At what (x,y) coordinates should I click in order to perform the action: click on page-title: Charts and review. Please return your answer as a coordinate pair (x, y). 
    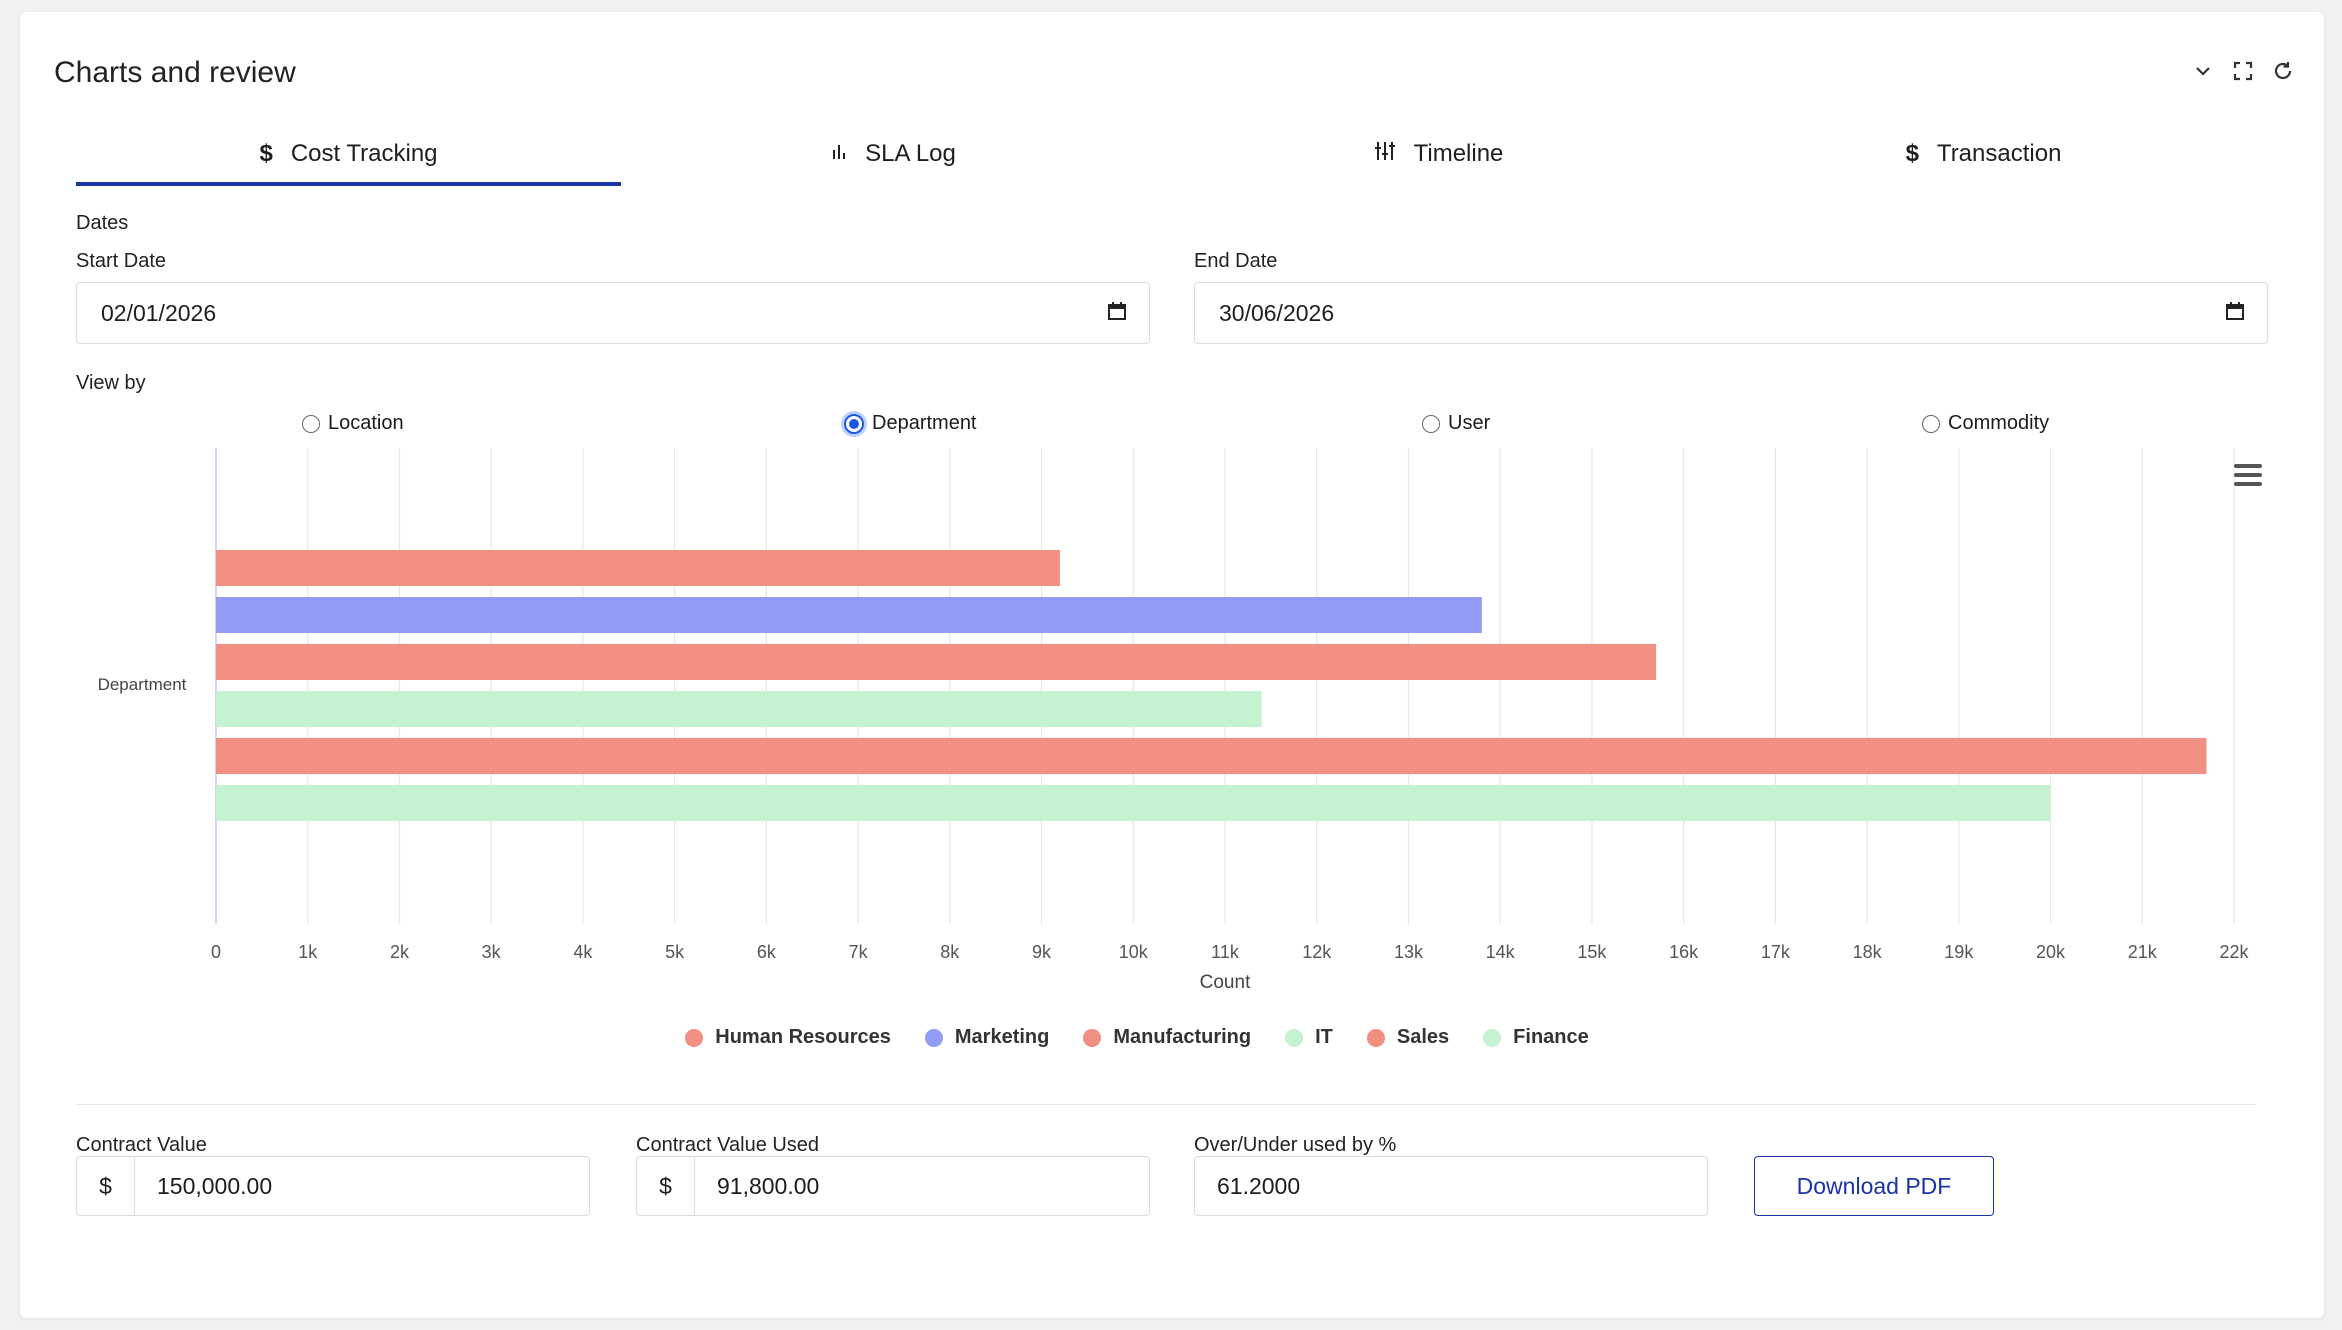
    Looking at the image, I should click on (175, 72).